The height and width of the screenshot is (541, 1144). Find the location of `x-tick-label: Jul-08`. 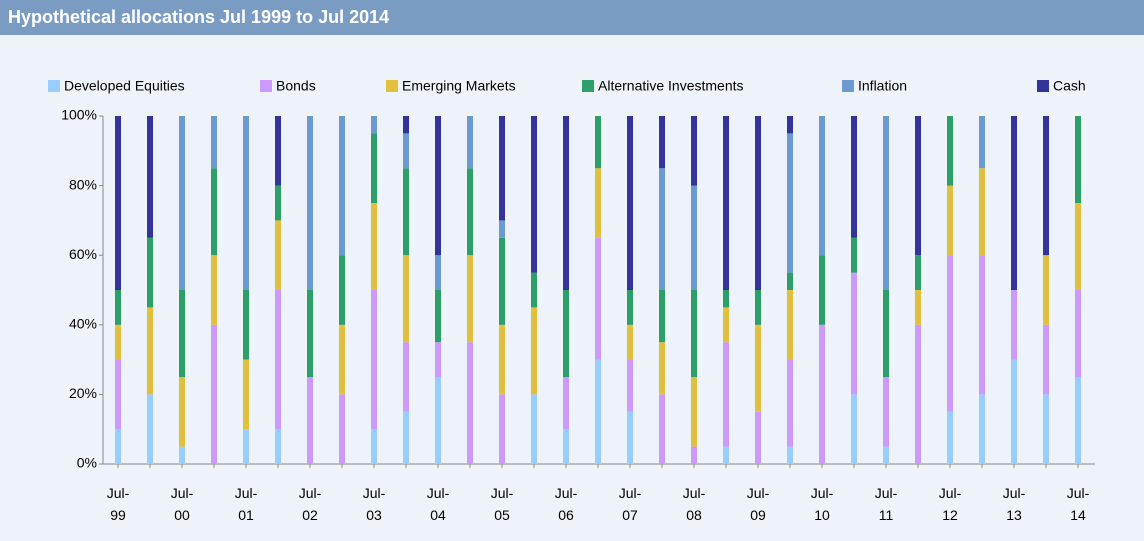

x-tick-label: Jul-08 is located at coordinates (694, 504).